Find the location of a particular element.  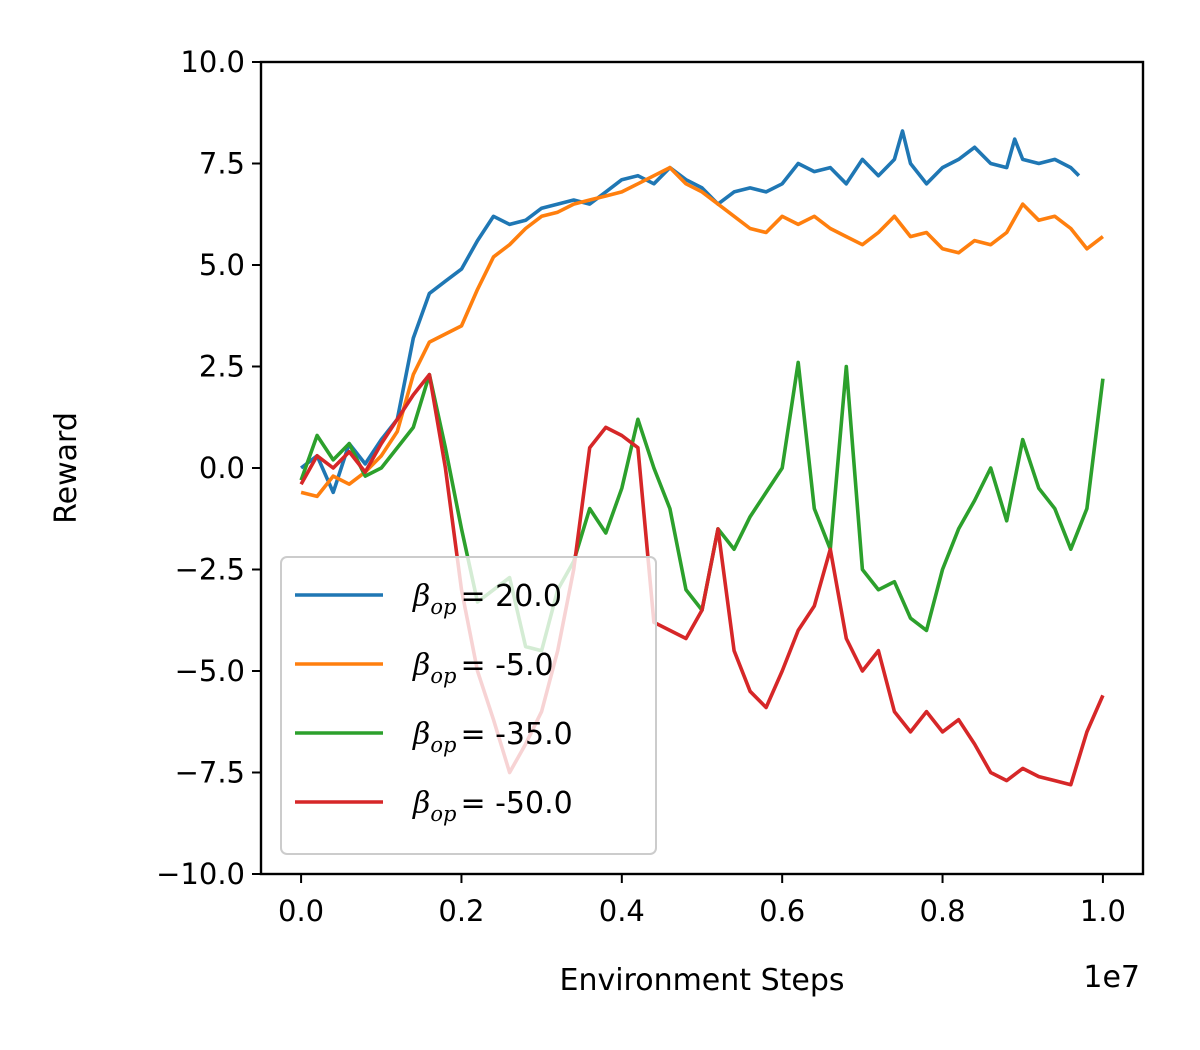

x-tick-label: 0.0 is located at coordinates (301, 911).